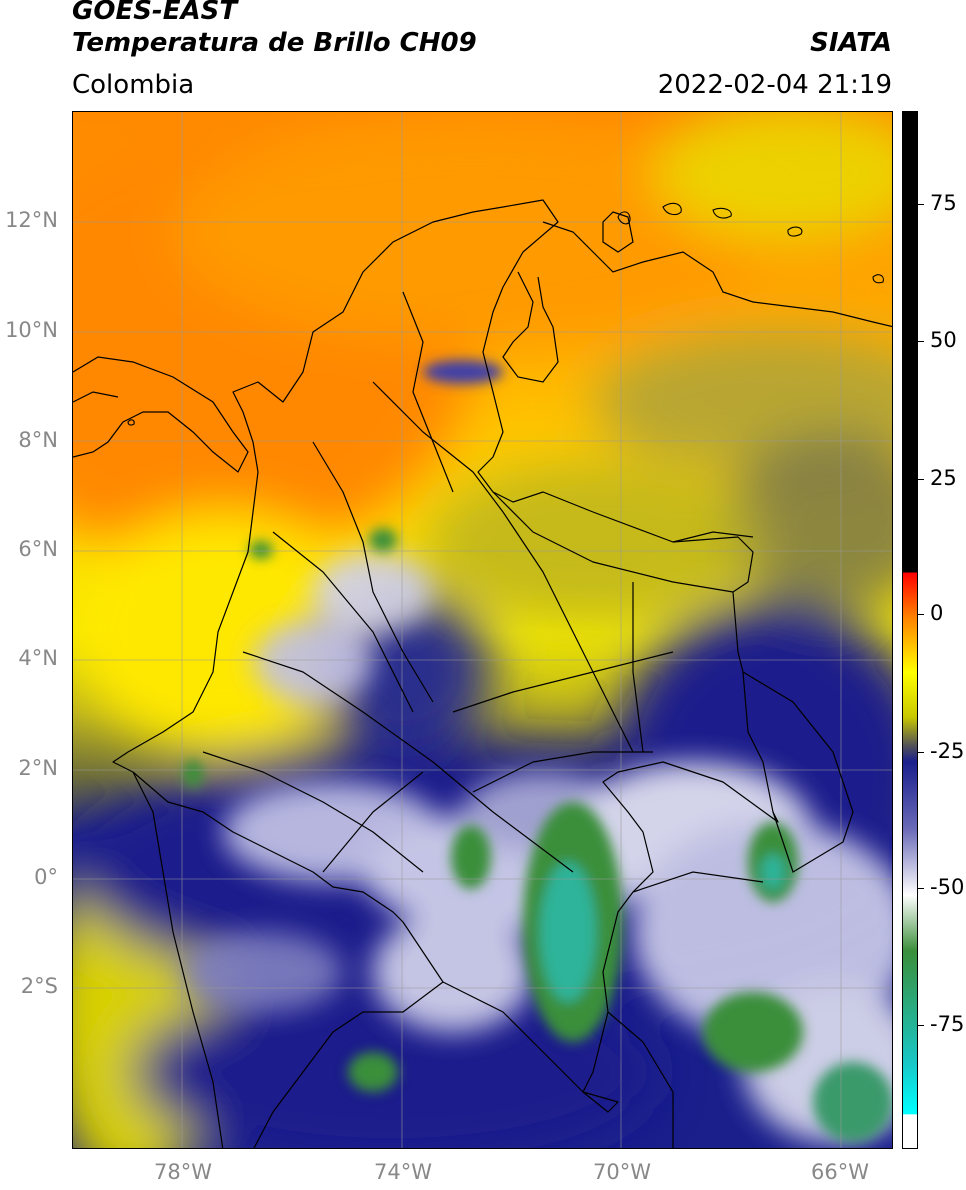  Describe the element at coordinates (840, 1172) in the screenshot. I see `lon-label-66W: 66°W` at that location.